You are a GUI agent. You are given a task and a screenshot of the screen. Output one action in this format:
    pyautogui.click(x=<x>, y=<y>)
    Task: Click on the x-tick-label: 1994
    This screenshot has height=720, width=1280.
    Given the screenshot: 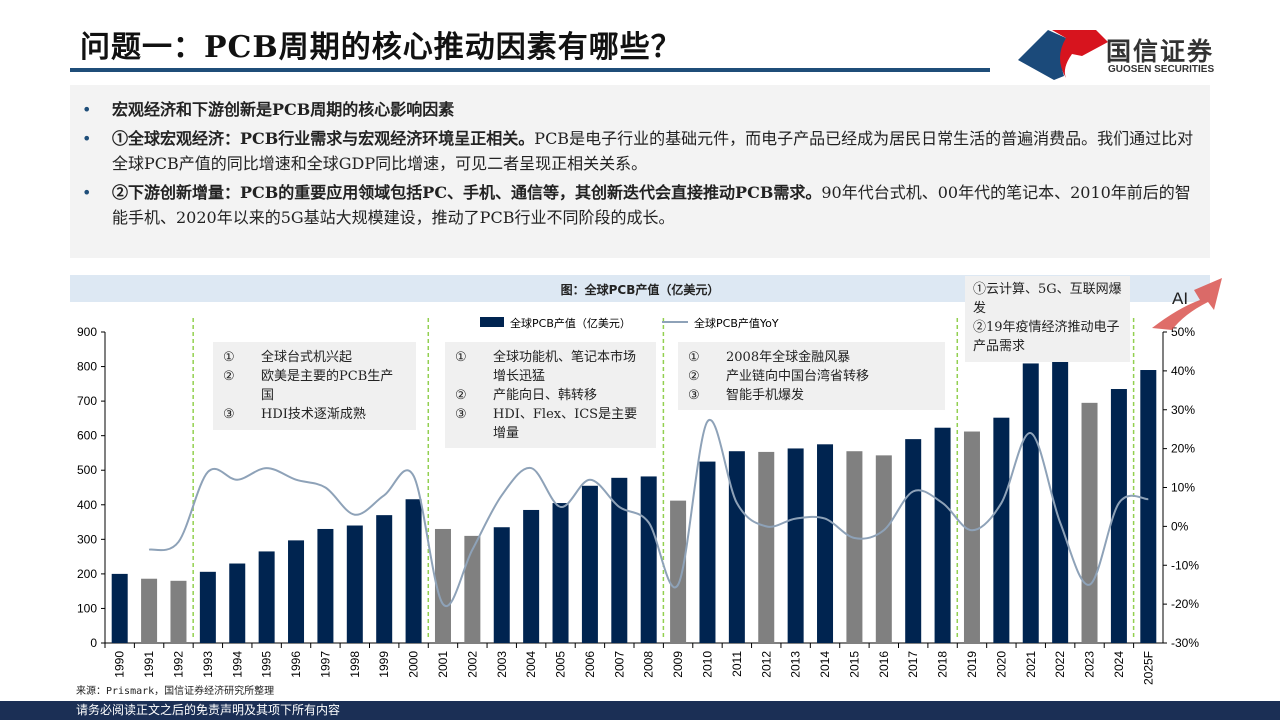 What is the action you would take?
    pyautogui.click(x=237, y=664)
    